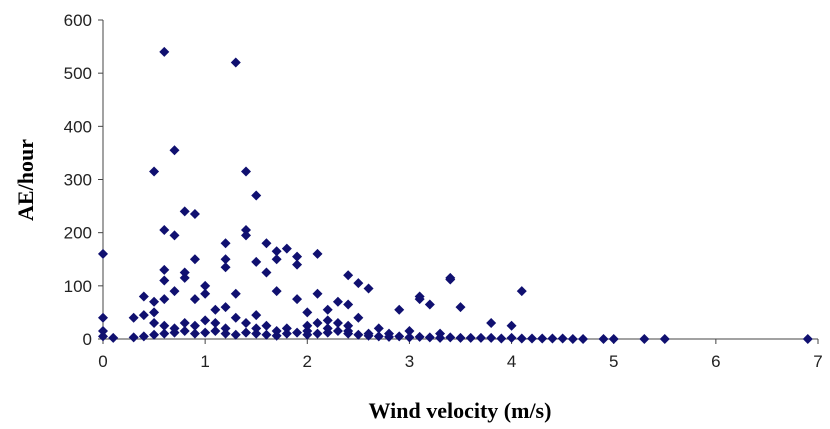 The width and height of the screenshot is (830, 429). What do you see at coordinates (409, 361) in the screenshot?
I see `x-tick-label: 3` at bounding box center [409, 361].